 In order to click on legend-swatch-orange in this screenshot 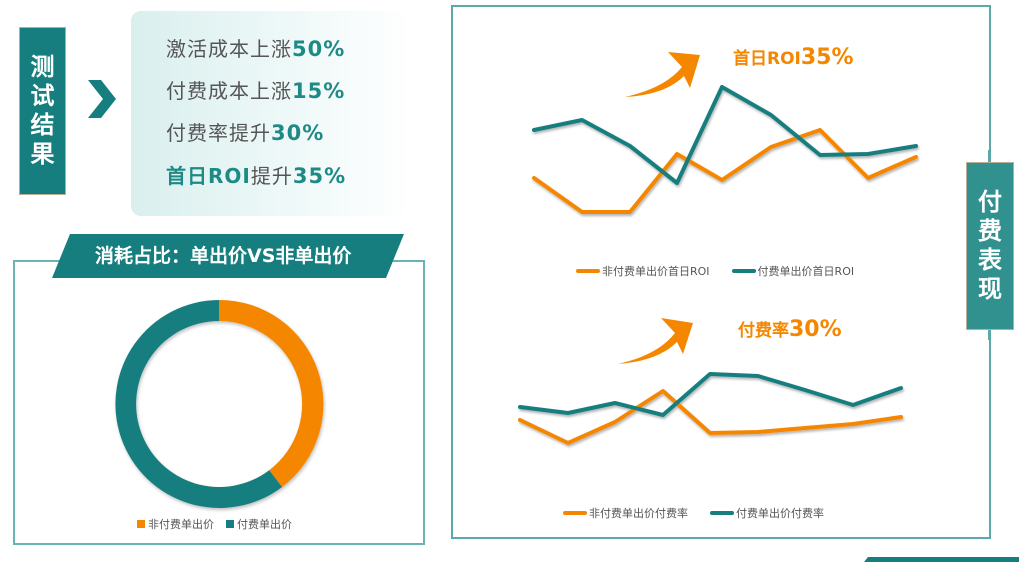, I will do `click(141, 524)`.